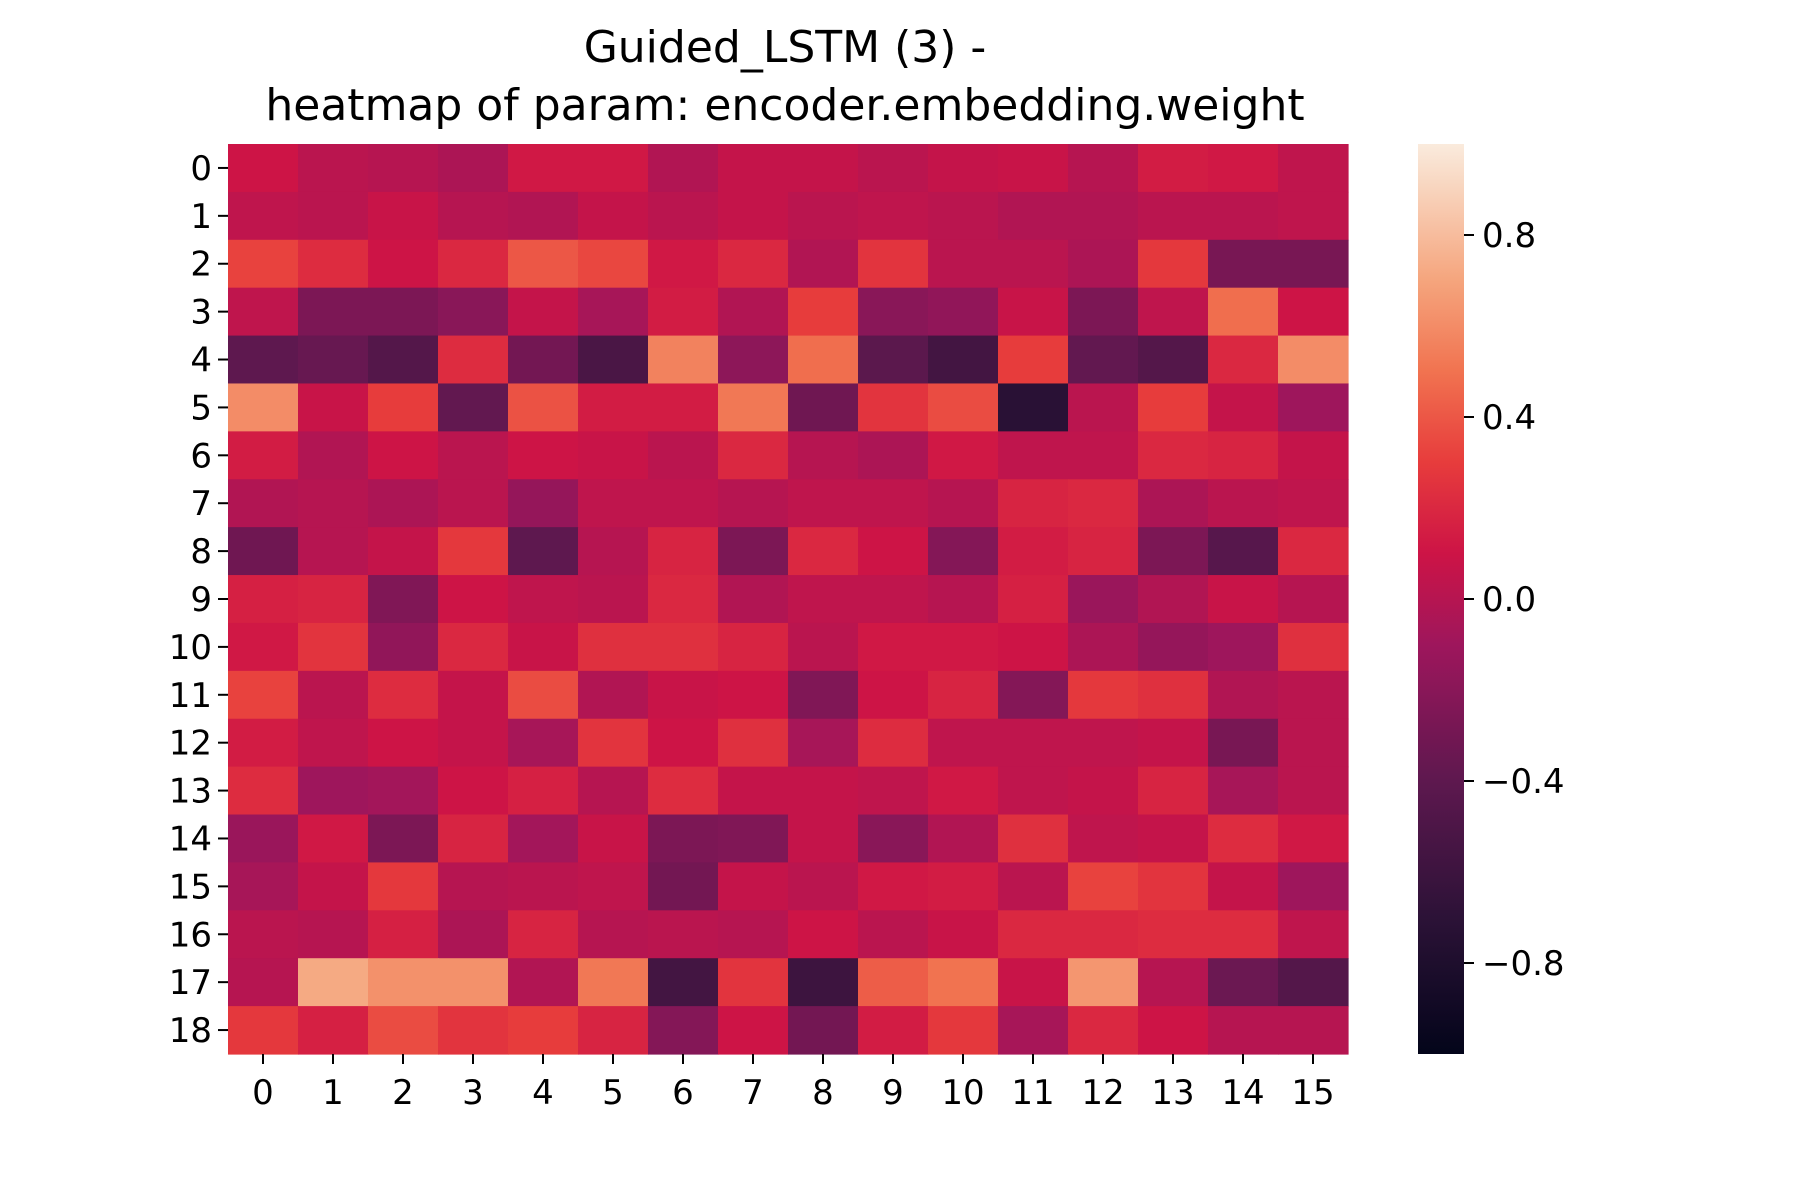  I want to click on x-tick-label: 6, so click(683, 1093).